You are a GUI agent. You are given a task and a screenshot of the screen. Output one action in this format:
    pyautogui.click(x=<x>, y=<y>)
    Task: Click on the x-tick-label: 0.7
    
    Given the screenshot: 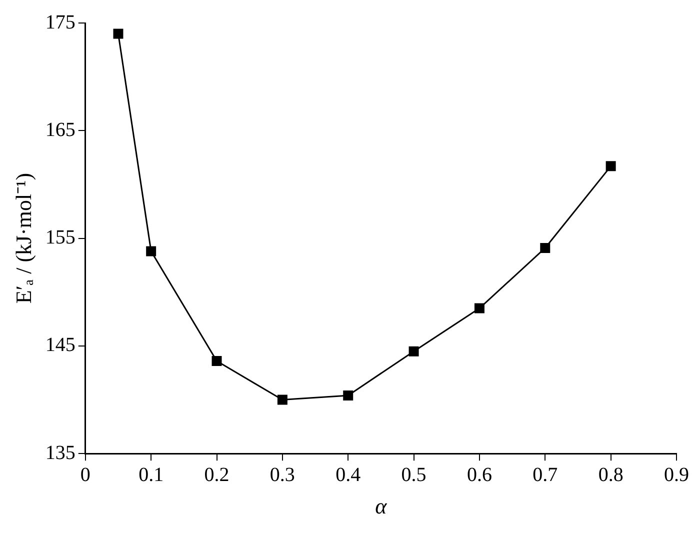 What is the action you would take?
    pyautogui.click(x=545, y=475)
    